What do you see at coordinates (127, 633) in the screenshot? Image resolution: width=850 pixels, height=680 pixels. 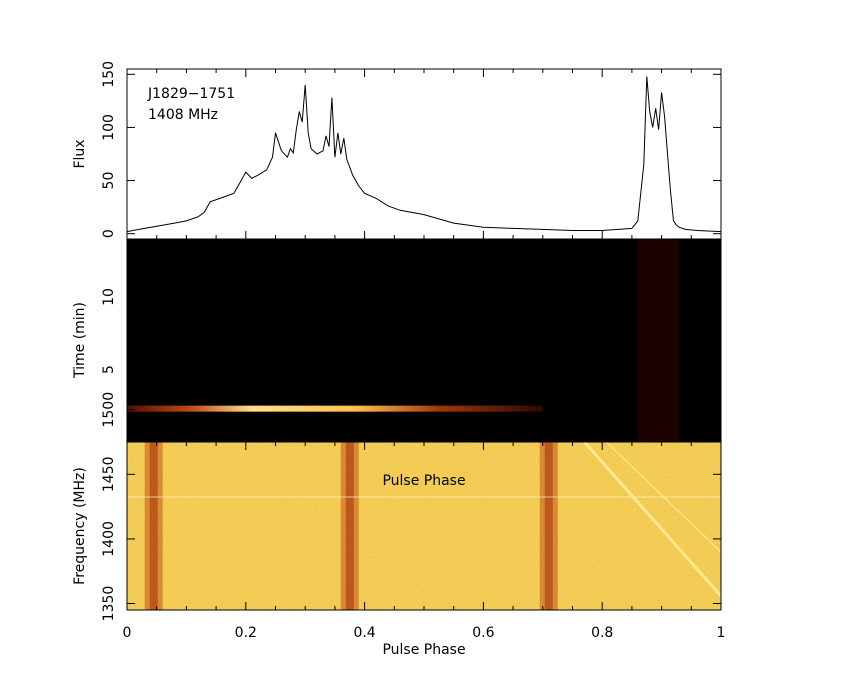 I see `x-tick-label: 0` at bounding box center [127, 633].